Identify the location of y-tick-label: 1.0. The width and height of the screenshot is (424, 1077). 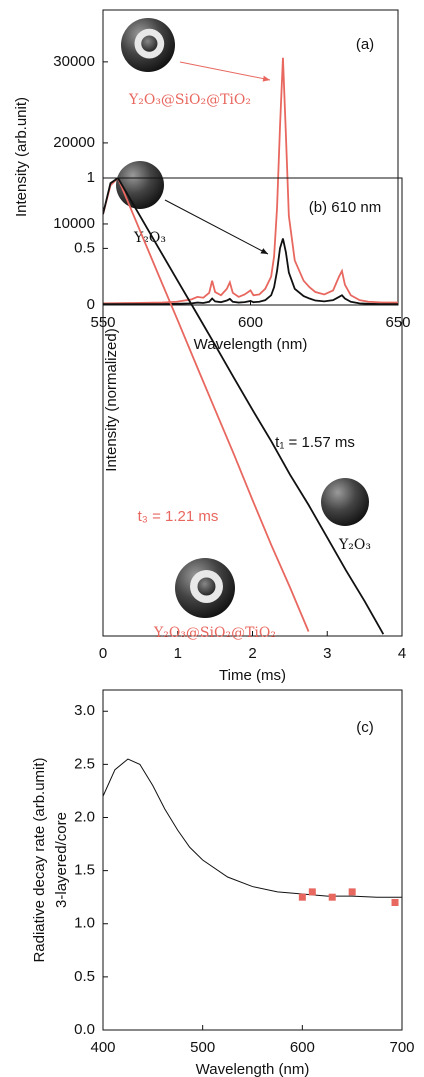
(84, 923).